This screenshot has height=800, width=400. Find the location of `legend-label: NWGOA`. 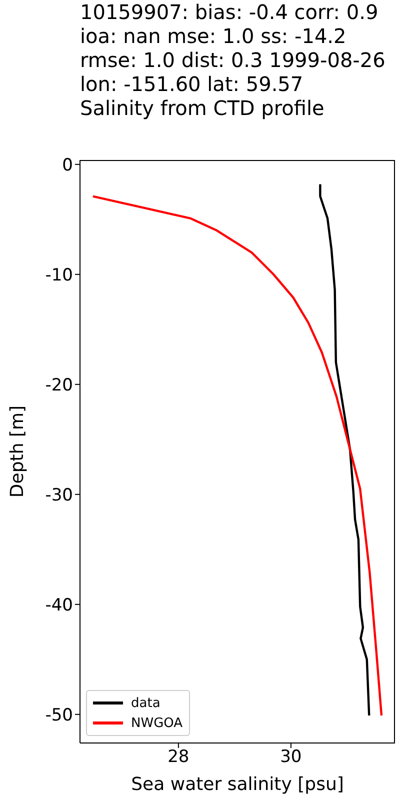

legend-label: NWGOA is located at coordinates (157, 723).